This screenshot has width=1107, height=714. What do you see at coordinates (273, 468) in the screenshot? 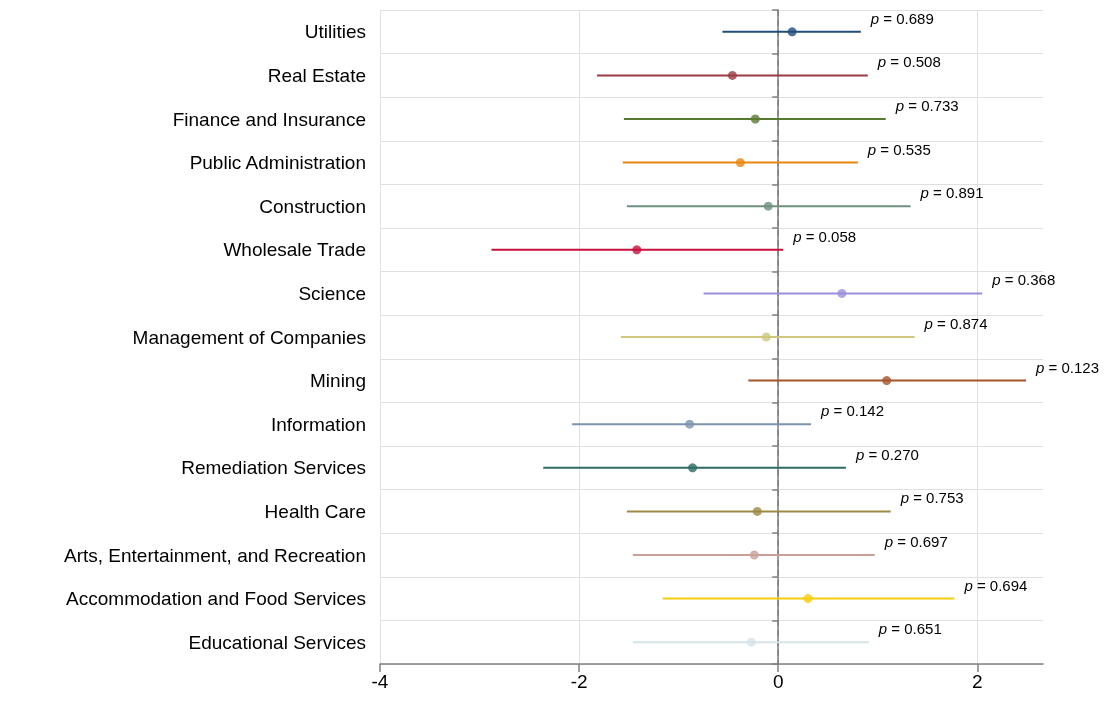
I see `y-tick-label: Remediation Services` at bounding box center [273, 468].